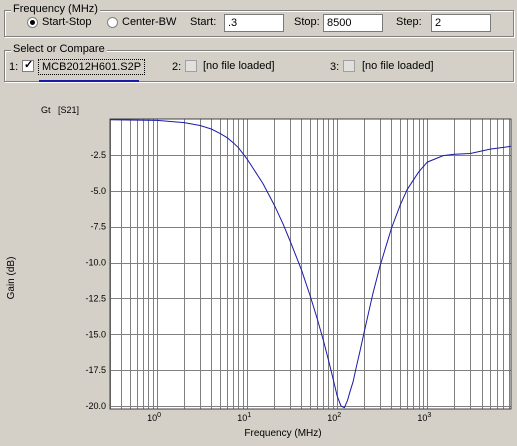 The width and height of the screenshot is (517, 446). What do you see at coordinates (335, 67) in the screenshot?
I see `slot-3-number: 3:` at bounding box center [335, 67].